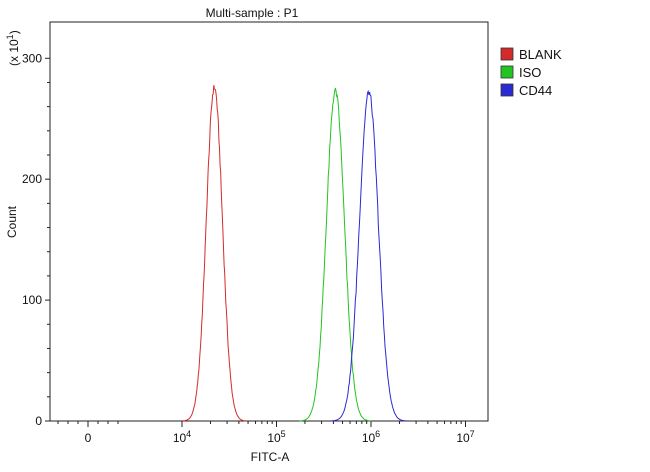 The height and width of the screenshot is (472, 650). Describe the element at coordinates (32, 58) in the screenshot. I see `y-tick-label: 300` at that location.